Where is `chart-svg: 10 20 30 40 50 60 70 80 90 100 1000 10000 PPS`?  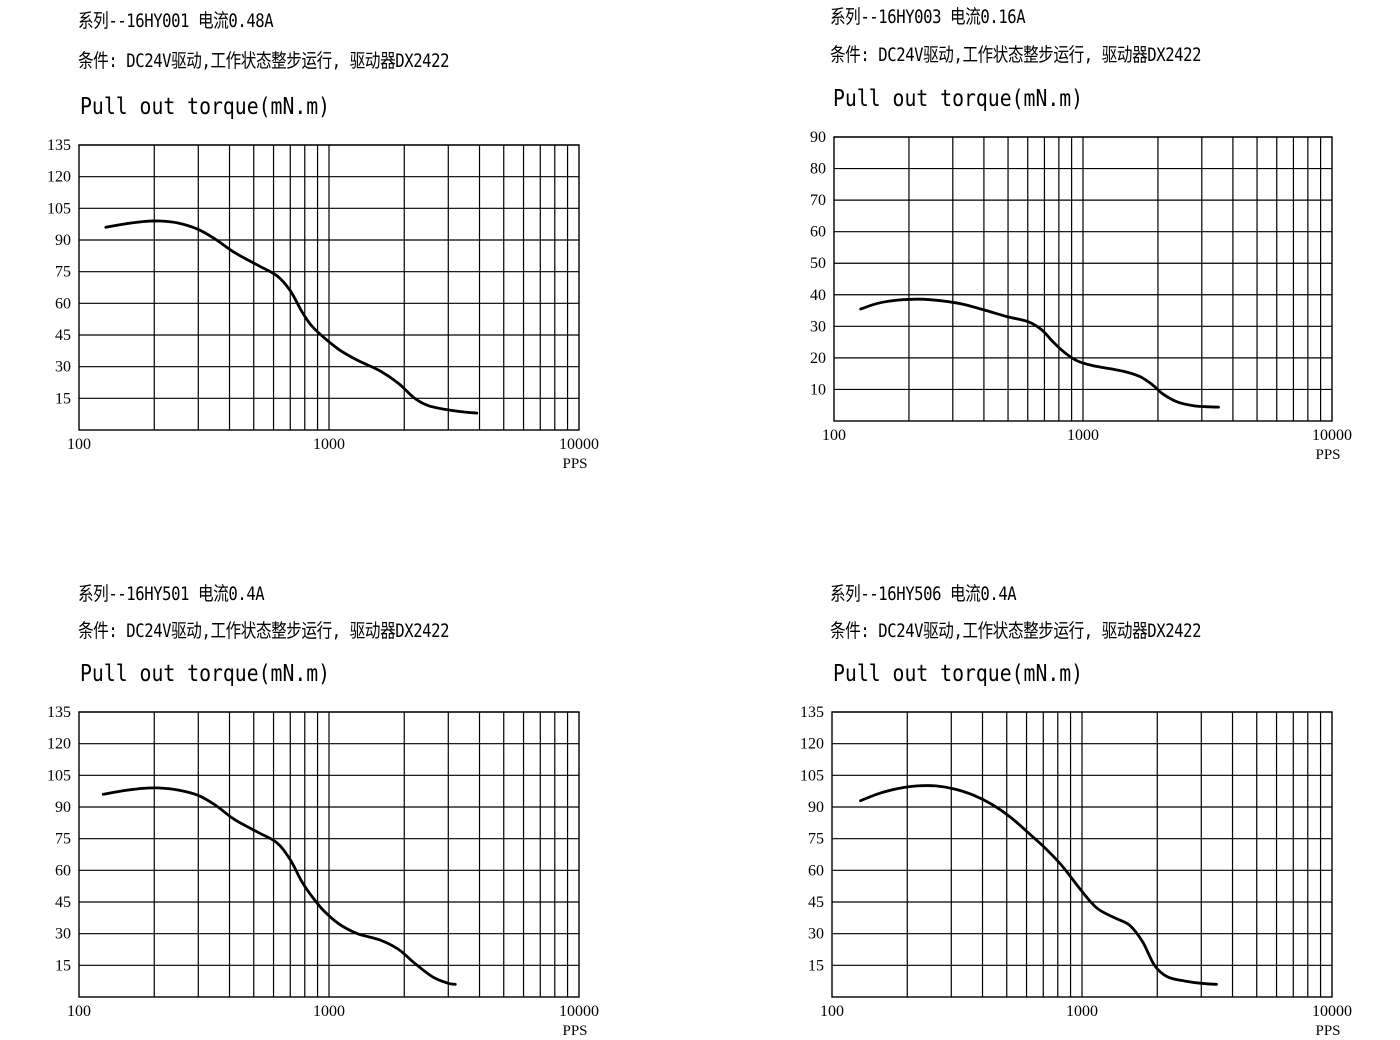
chart-svg: 10 20 30 40 50 60 70 80 90 100 1000 10000 PPS is located at coordinates (1081, 296).